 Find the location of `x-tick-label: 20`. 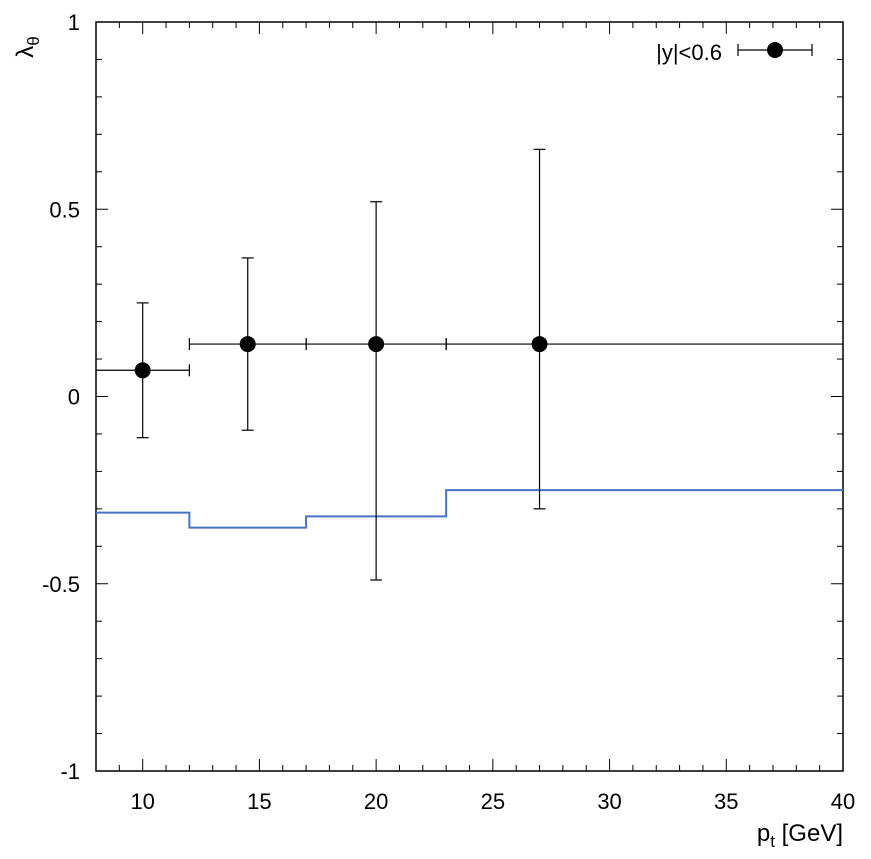

x-tick-label: 20 is located at coordinates (376, 801).